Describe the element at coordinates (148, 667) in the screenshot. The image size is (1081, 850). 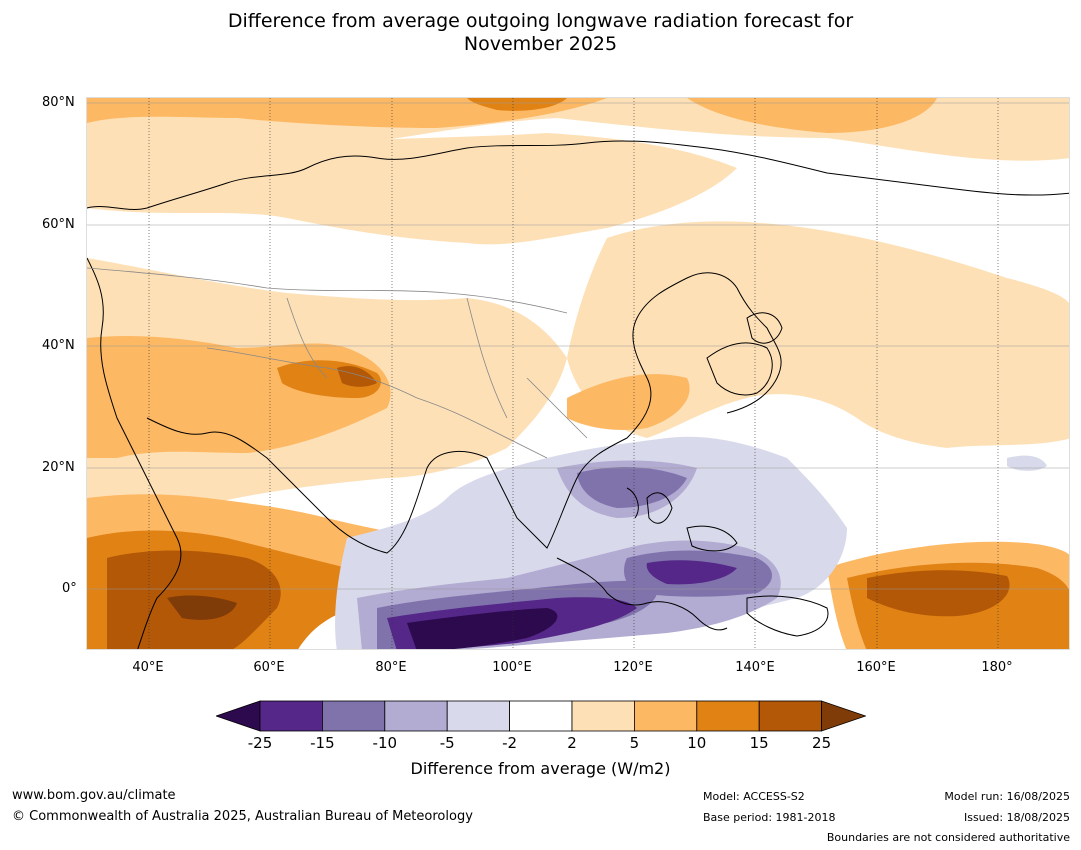
I see `lon-label-40e: 40°E` at that location.